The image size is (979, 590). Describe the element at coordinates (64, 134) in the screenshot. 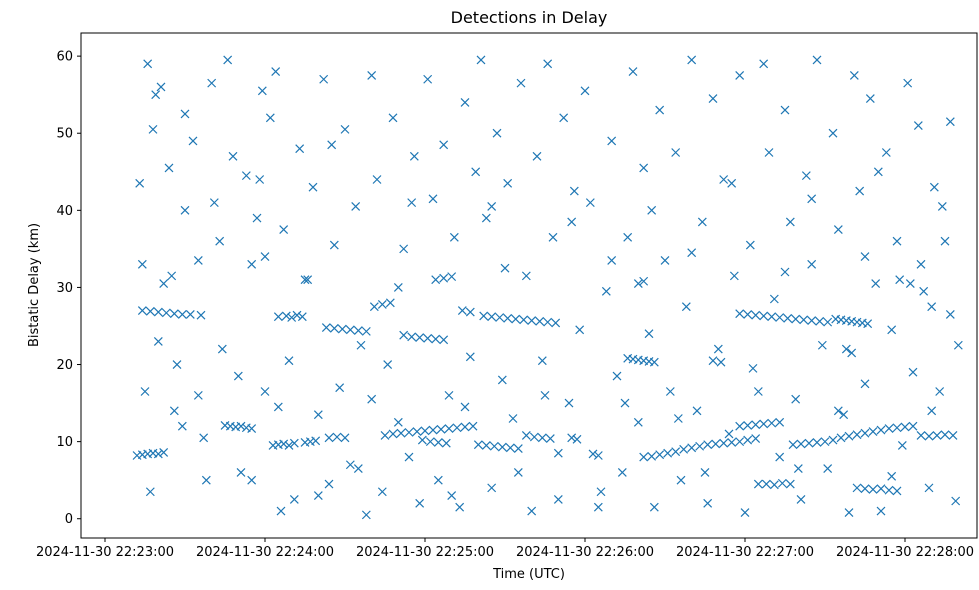

I see `y-tick-label: 50` at that location.